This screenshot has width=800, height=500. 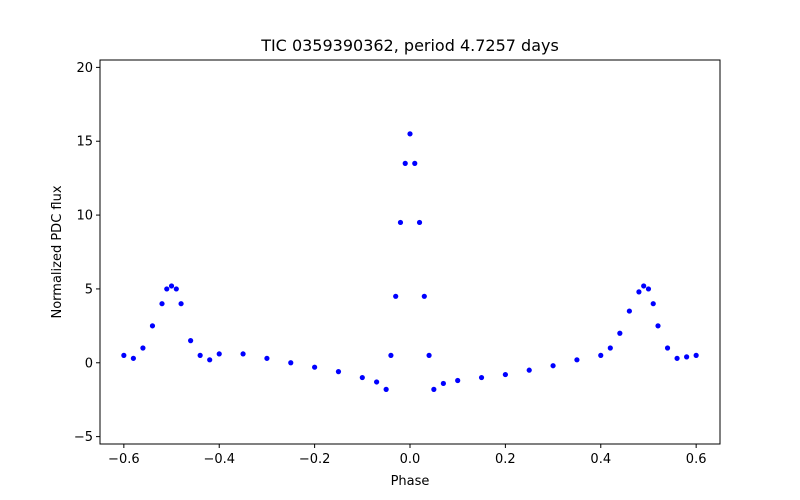 I want to click on y-axis-label: Normalized PDC flux, so click(x=57, y=251).